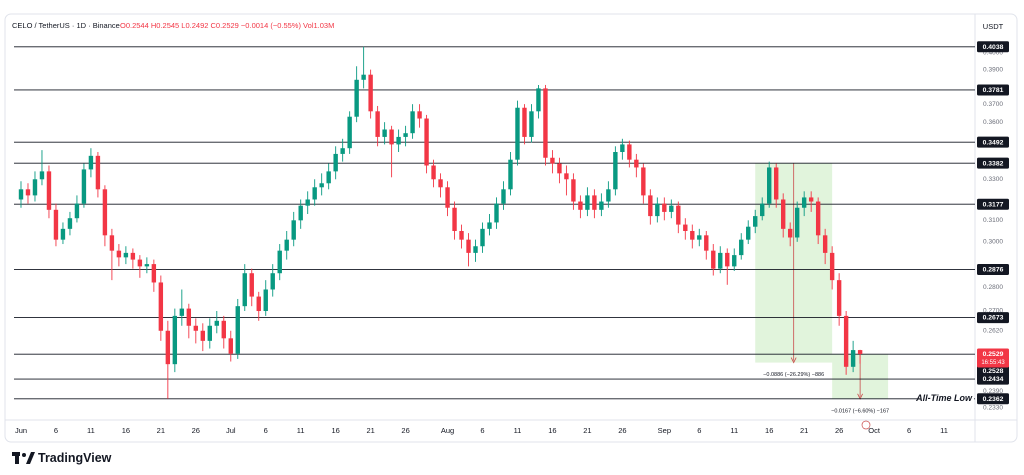 Image resolution: width=1024 pixels, height=475 pixels. Describe the element at coordinates (866, 425) in the screenshot. I see `marker-icon` at that location.